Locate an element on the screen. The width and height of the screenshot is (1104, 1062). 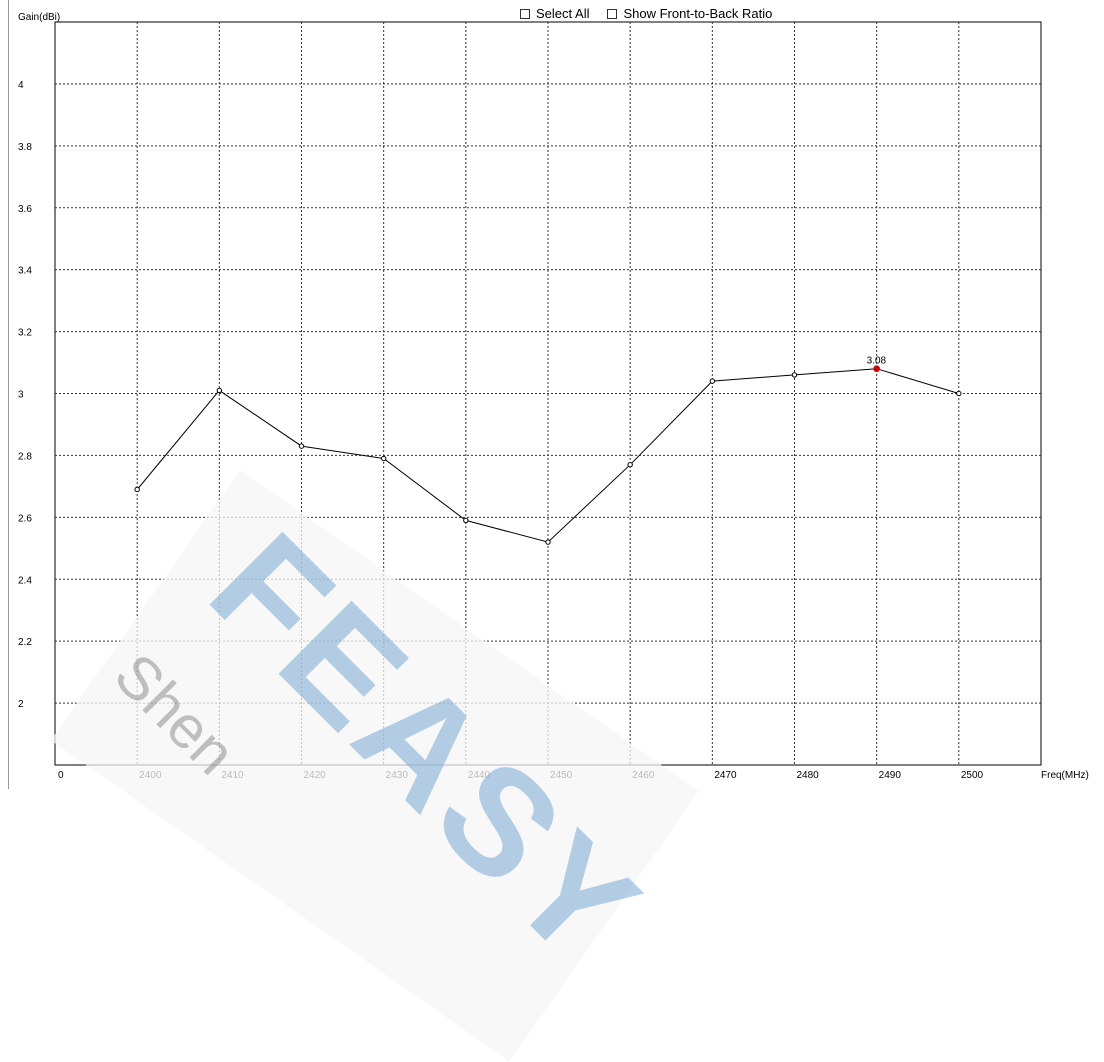
y-tick-label: 3.6 is located at coordinates (25, 209).